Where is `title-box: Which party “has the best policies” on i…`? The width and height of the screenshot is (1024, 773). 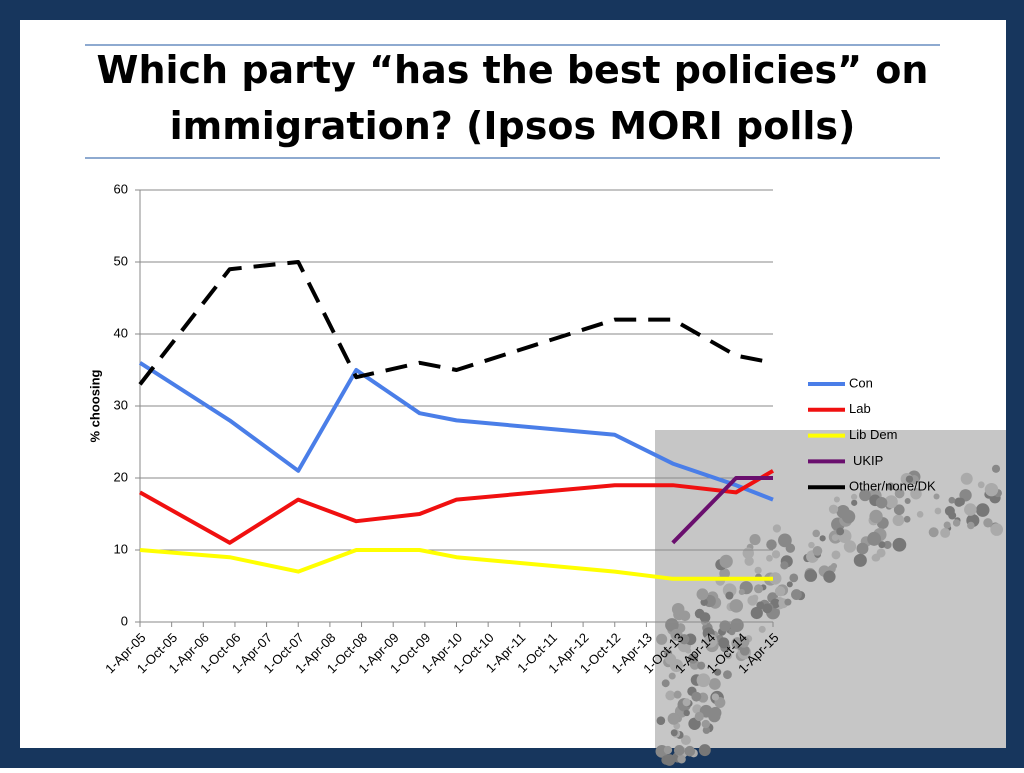
title-box: Which party “has the best policies” on i… is located at coordinates (512, 98).